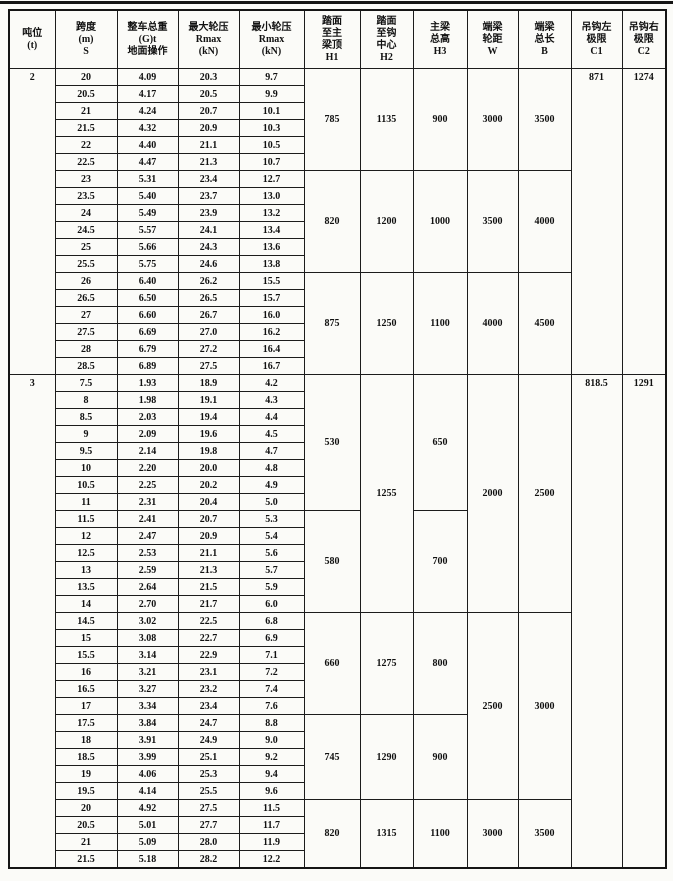  Describe the element at coordinates (147, 383) in the screenshot. I see `cell-weight: 1.93` at that location.